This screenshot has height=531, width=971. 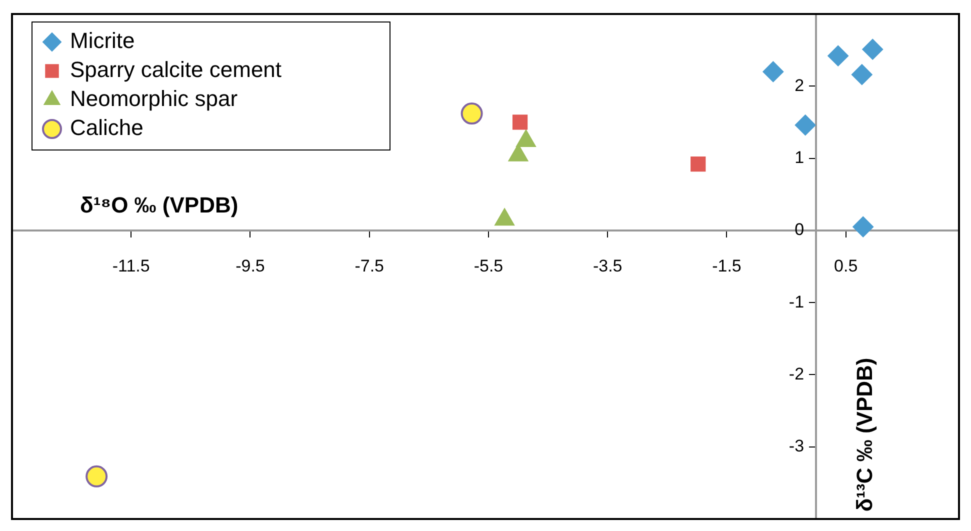 What do you see at coordinates (796, 374) in the screenshot?
I see `y-tick-label: -2` at bounding box center [796, 374].